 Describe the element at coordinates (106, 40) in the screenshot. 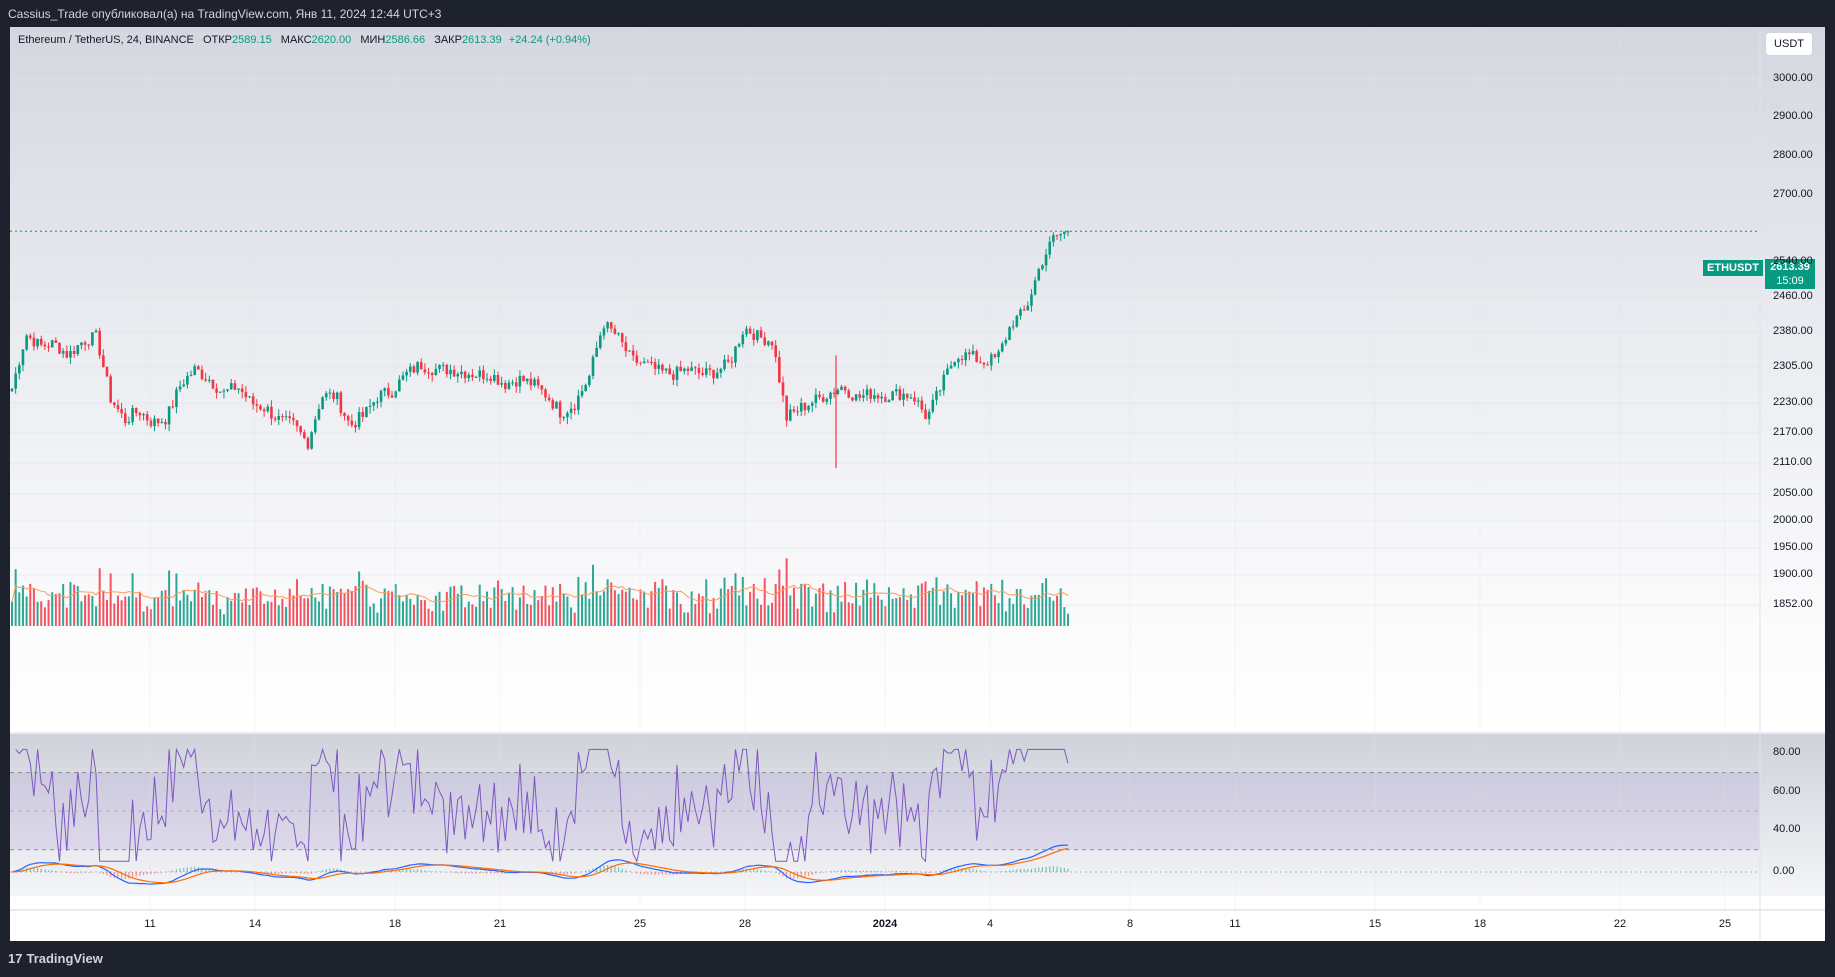

I see `legend-symbol: Ethereum / TetherUS, 24, BINANCE` at that location.